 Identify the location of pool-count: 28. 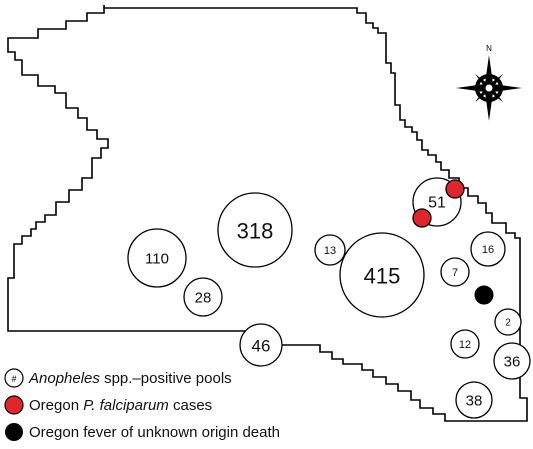
(203, 298).